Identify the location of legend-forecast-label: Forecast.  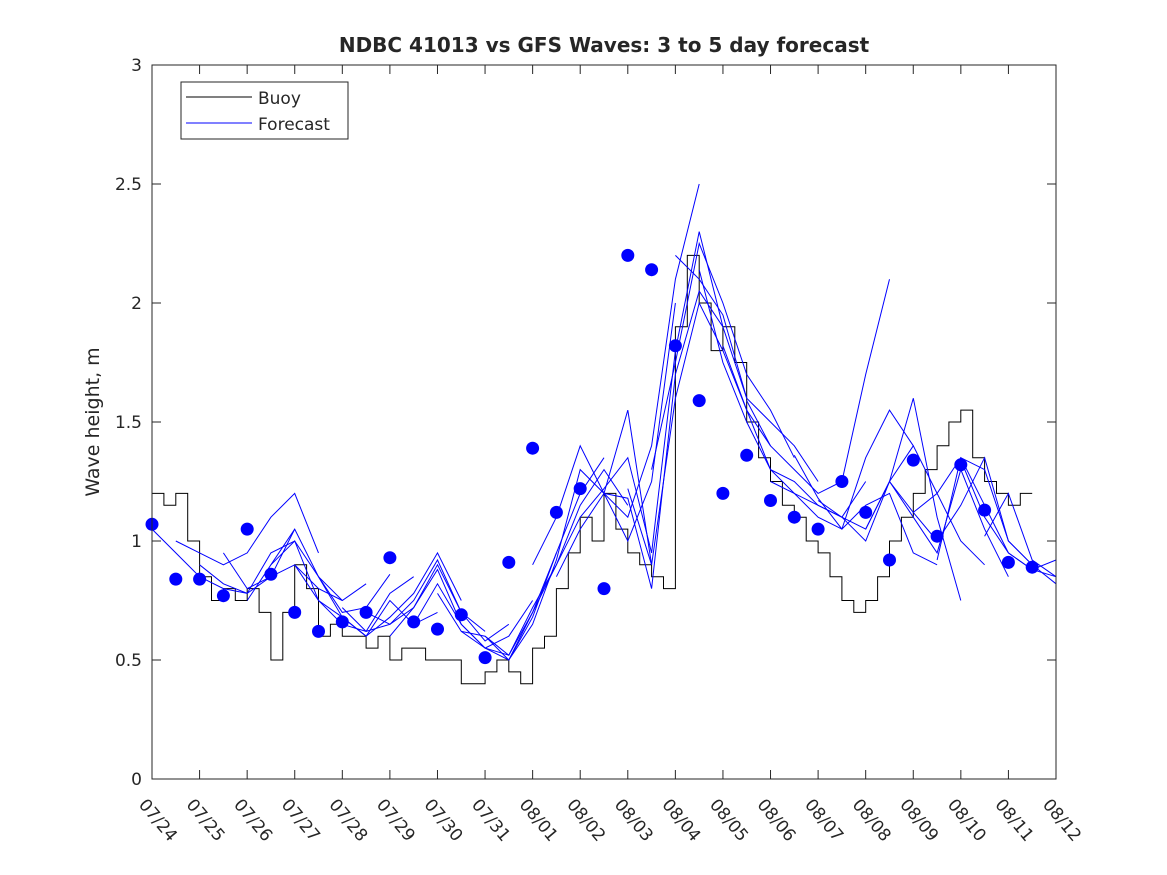
(294, 125).